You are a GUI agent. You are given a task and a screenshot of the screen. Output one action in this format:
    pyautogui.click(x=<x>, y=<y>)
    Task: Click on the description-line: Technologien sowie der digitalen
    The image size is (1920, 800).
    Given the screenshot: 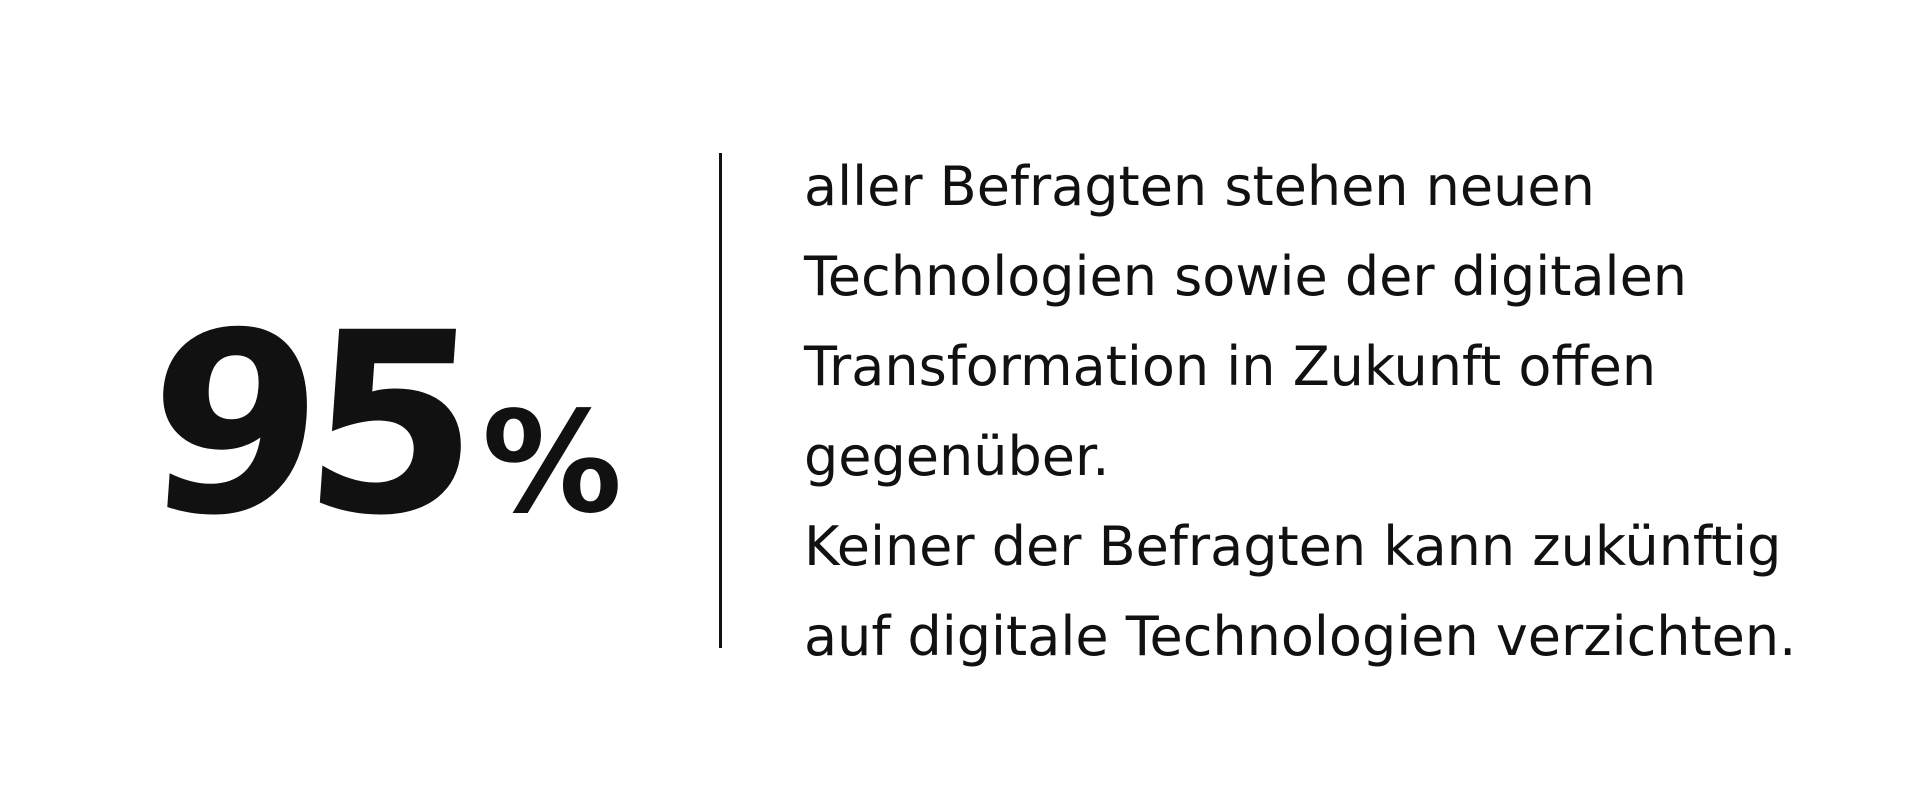 What is the action you would take?
    pyautogui.click(x=1246, y=276)
    